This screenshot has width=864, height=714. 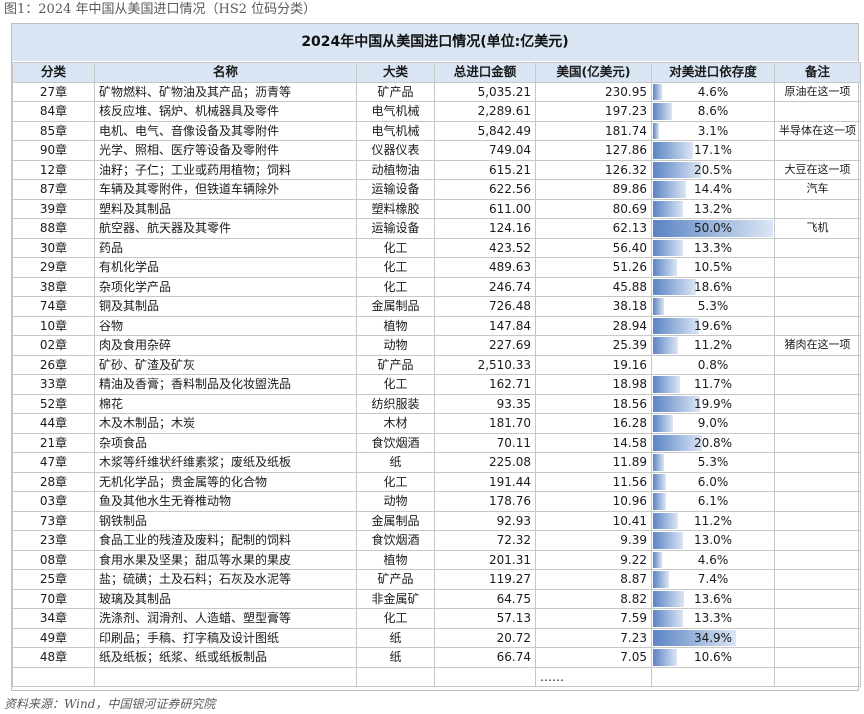 I want to click on cell-name: 肉及食用杂碎, so click(x=225, y=345).